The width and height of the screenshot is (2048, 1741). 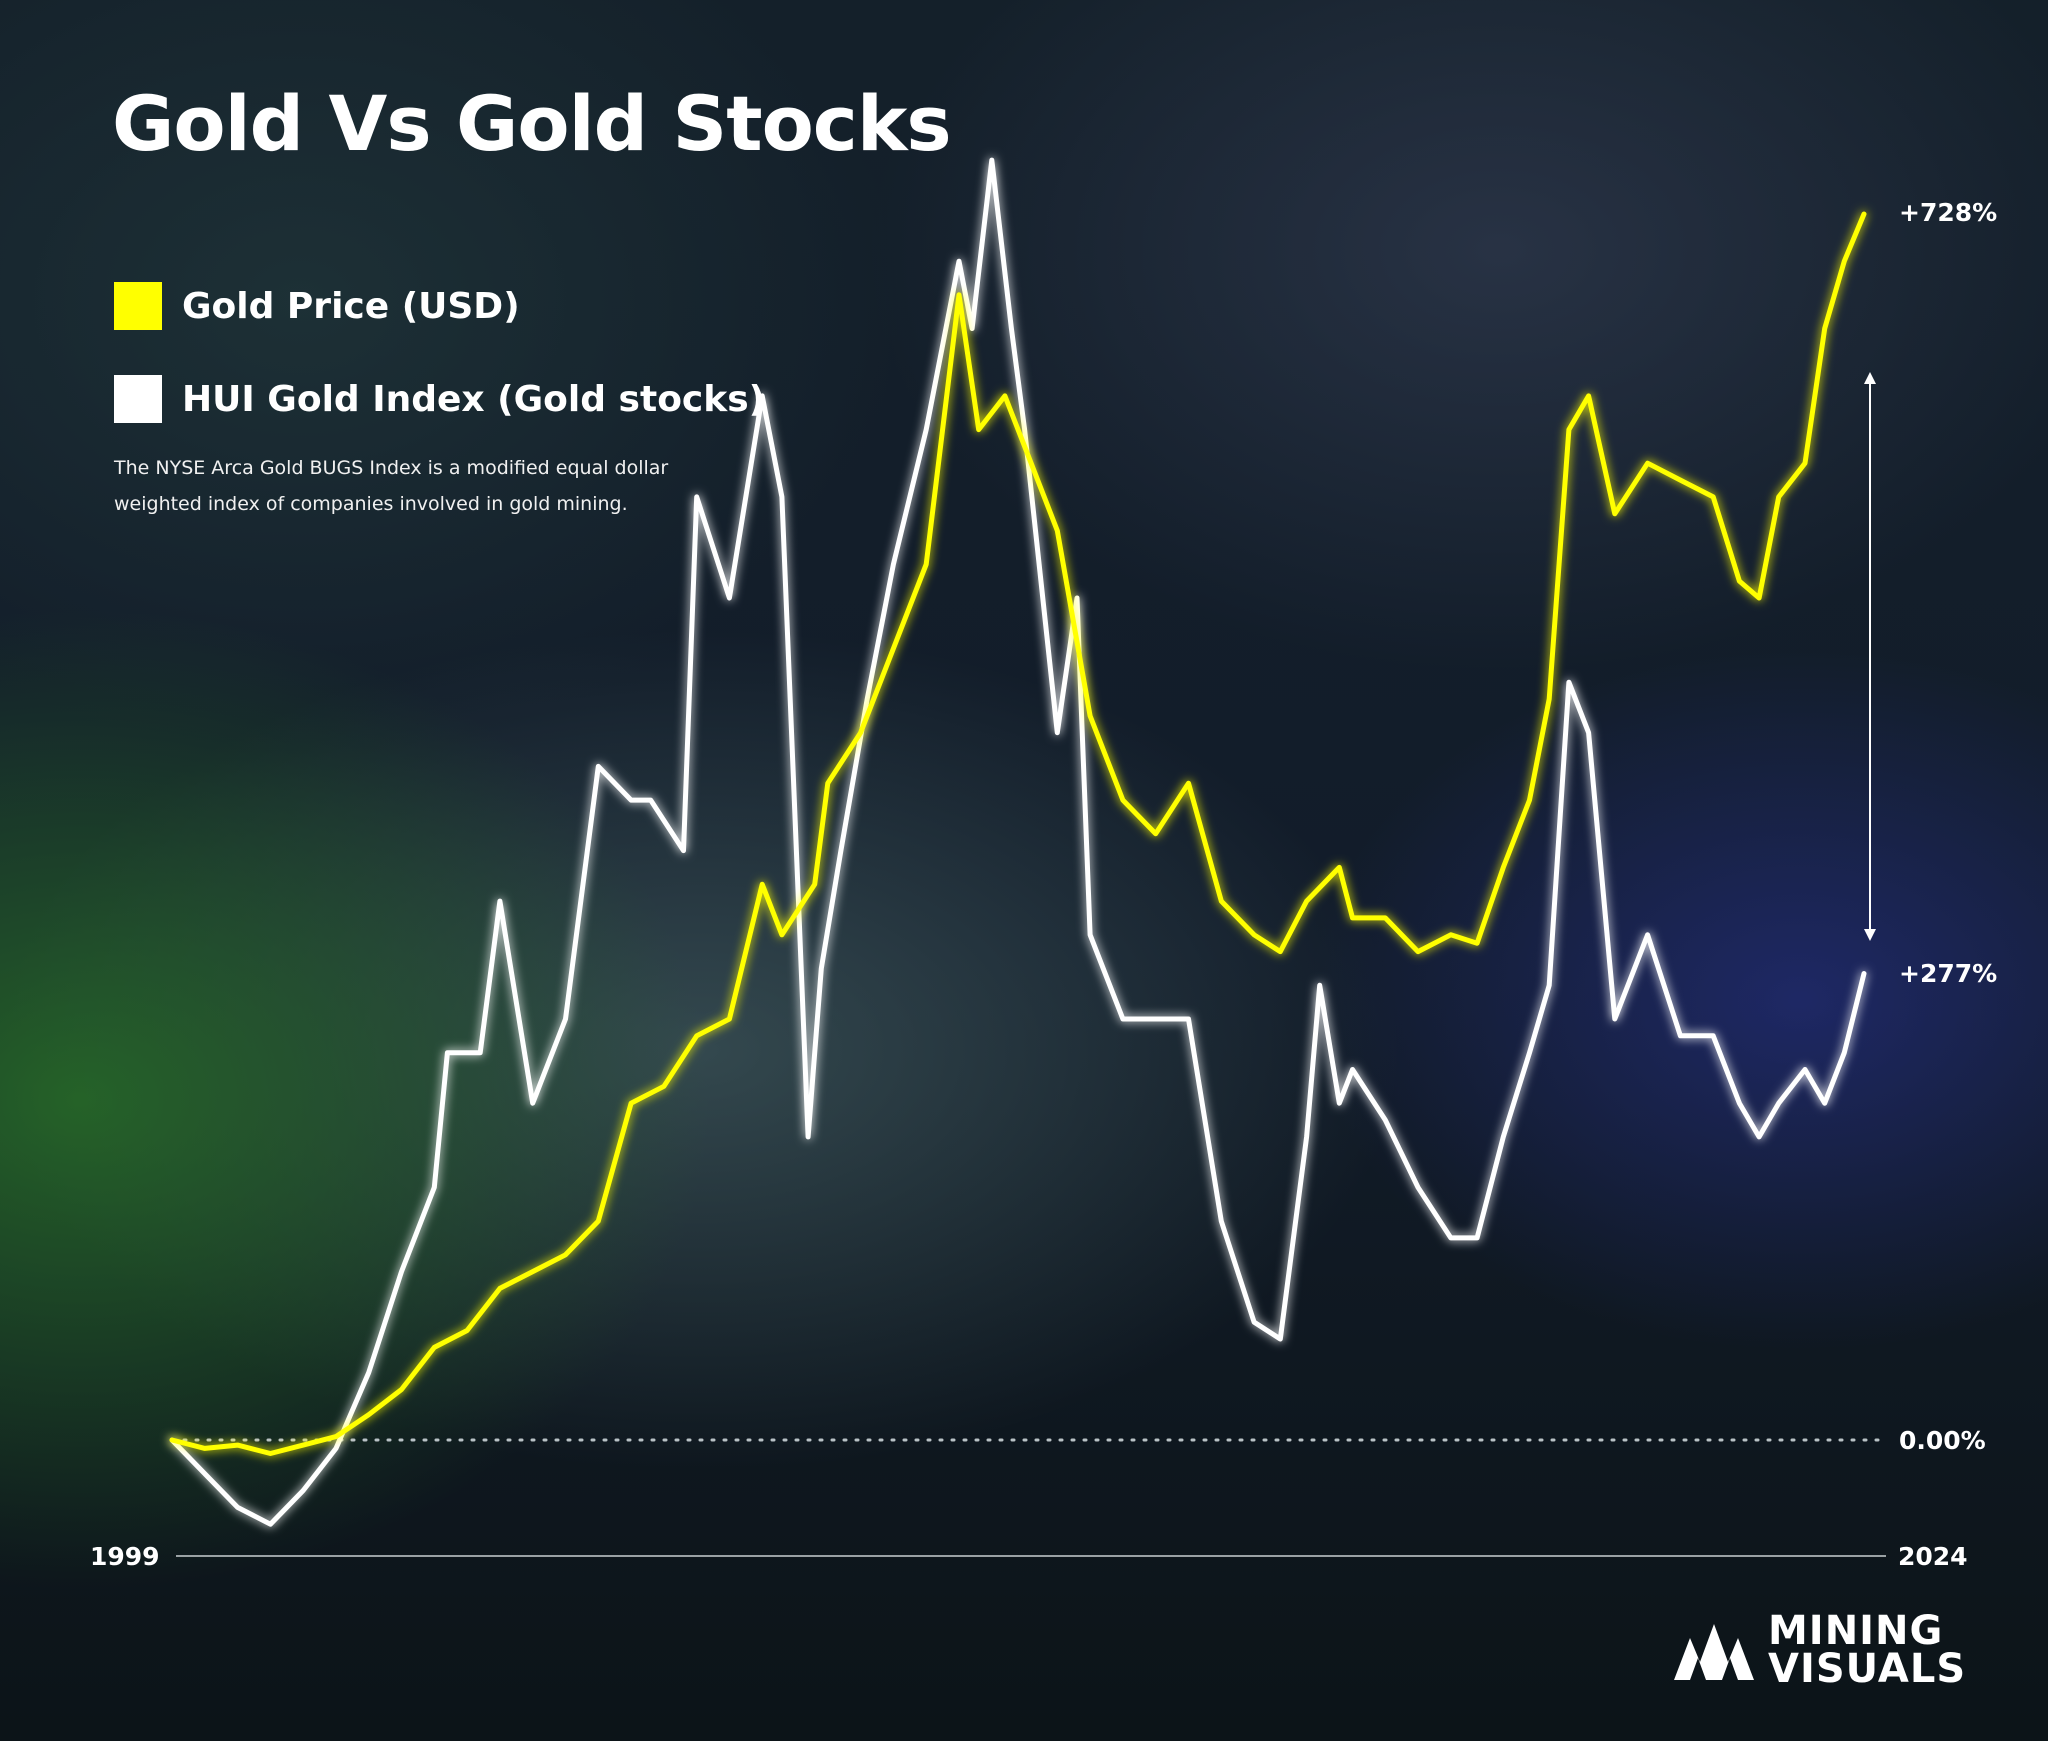 What do you see at coordinates (351, 306) in the screenshot?
I see `legend-label-gold: Gold Price (USD)` at bounding box center [351, 306].